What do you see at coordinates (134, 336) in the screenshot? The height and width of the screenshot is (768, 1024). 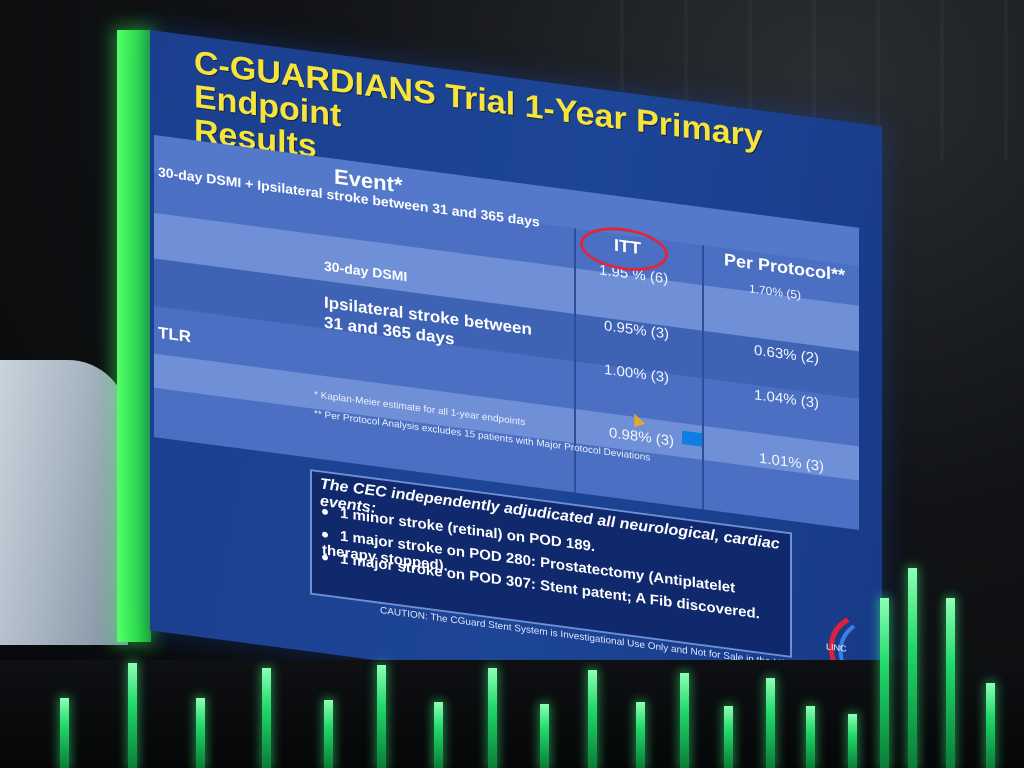 I see `led-green-strip` at bounding box center [134, 336].